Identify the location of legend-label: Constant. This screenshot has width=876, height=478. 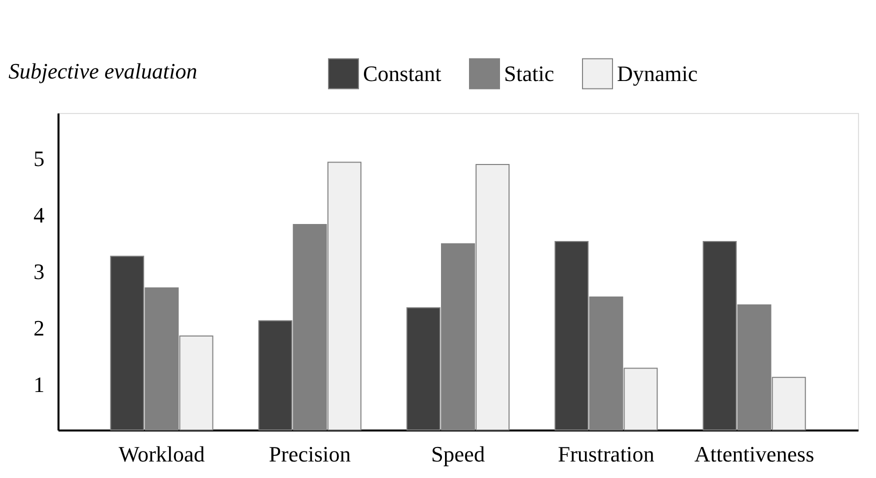
(402, 73).